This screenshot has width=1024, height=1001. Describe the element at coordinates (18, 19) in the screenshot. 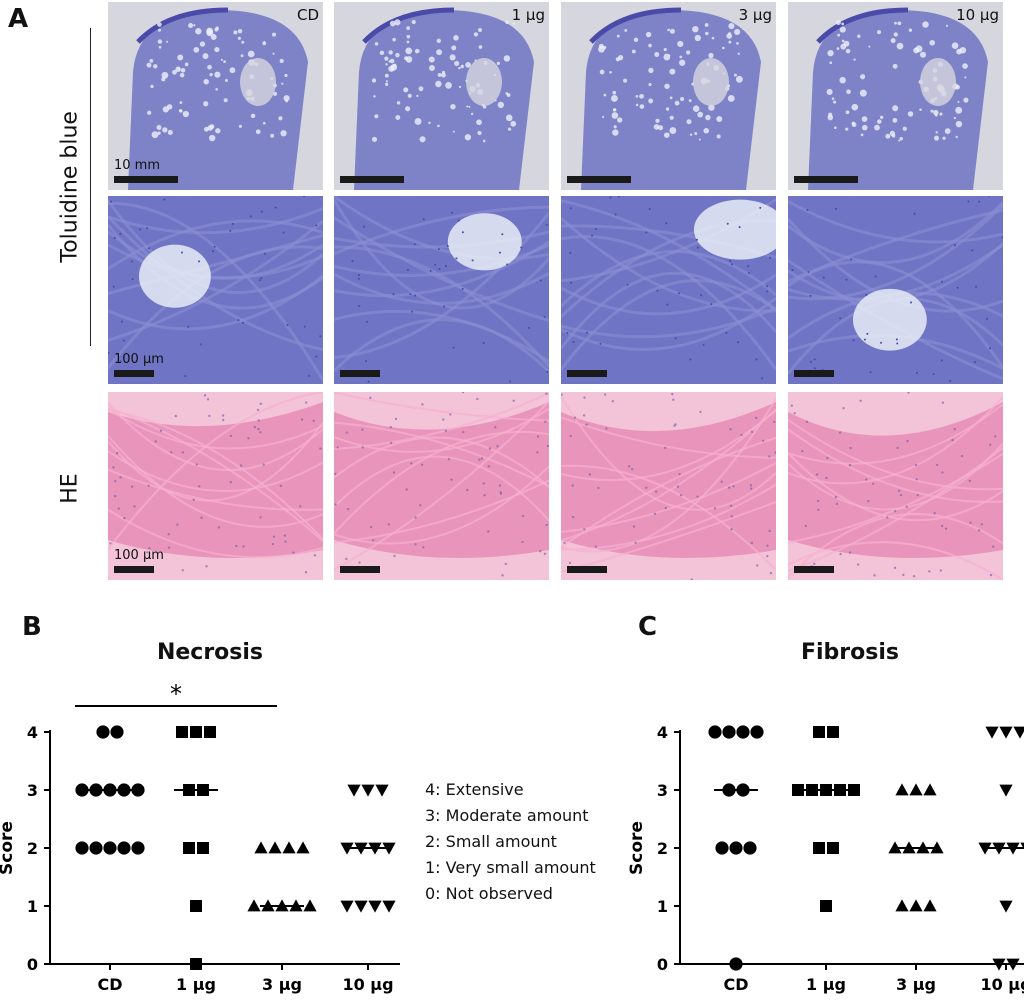

I see `panel-a-letter: A` at that location.